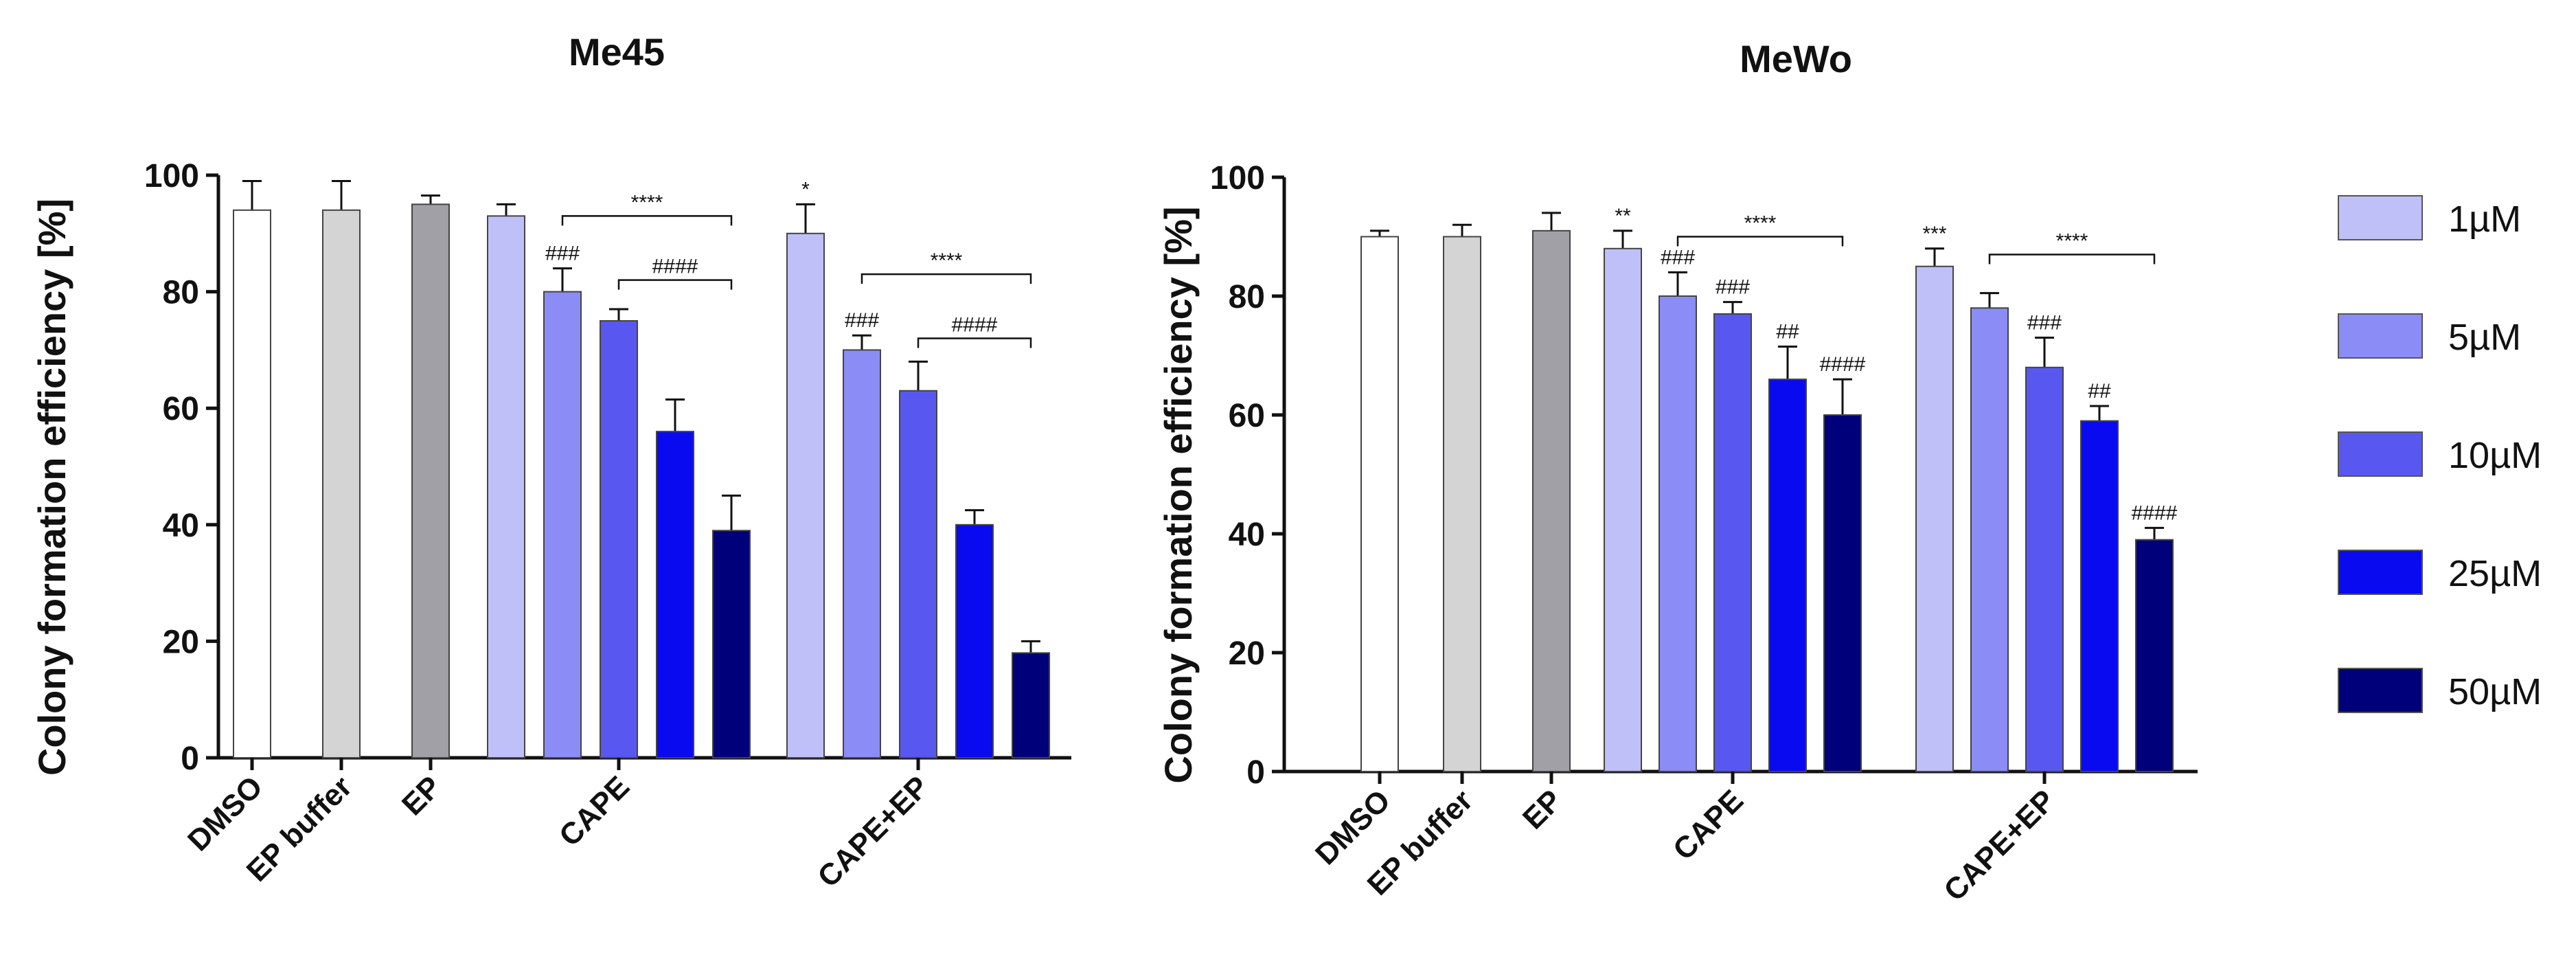 The width and height of the screenshot is (2576, 979). What do you see at coordinates (2484, 337) in the screenshot?
I see `legend-label: 5µM` at bounding box center [2484, 337].